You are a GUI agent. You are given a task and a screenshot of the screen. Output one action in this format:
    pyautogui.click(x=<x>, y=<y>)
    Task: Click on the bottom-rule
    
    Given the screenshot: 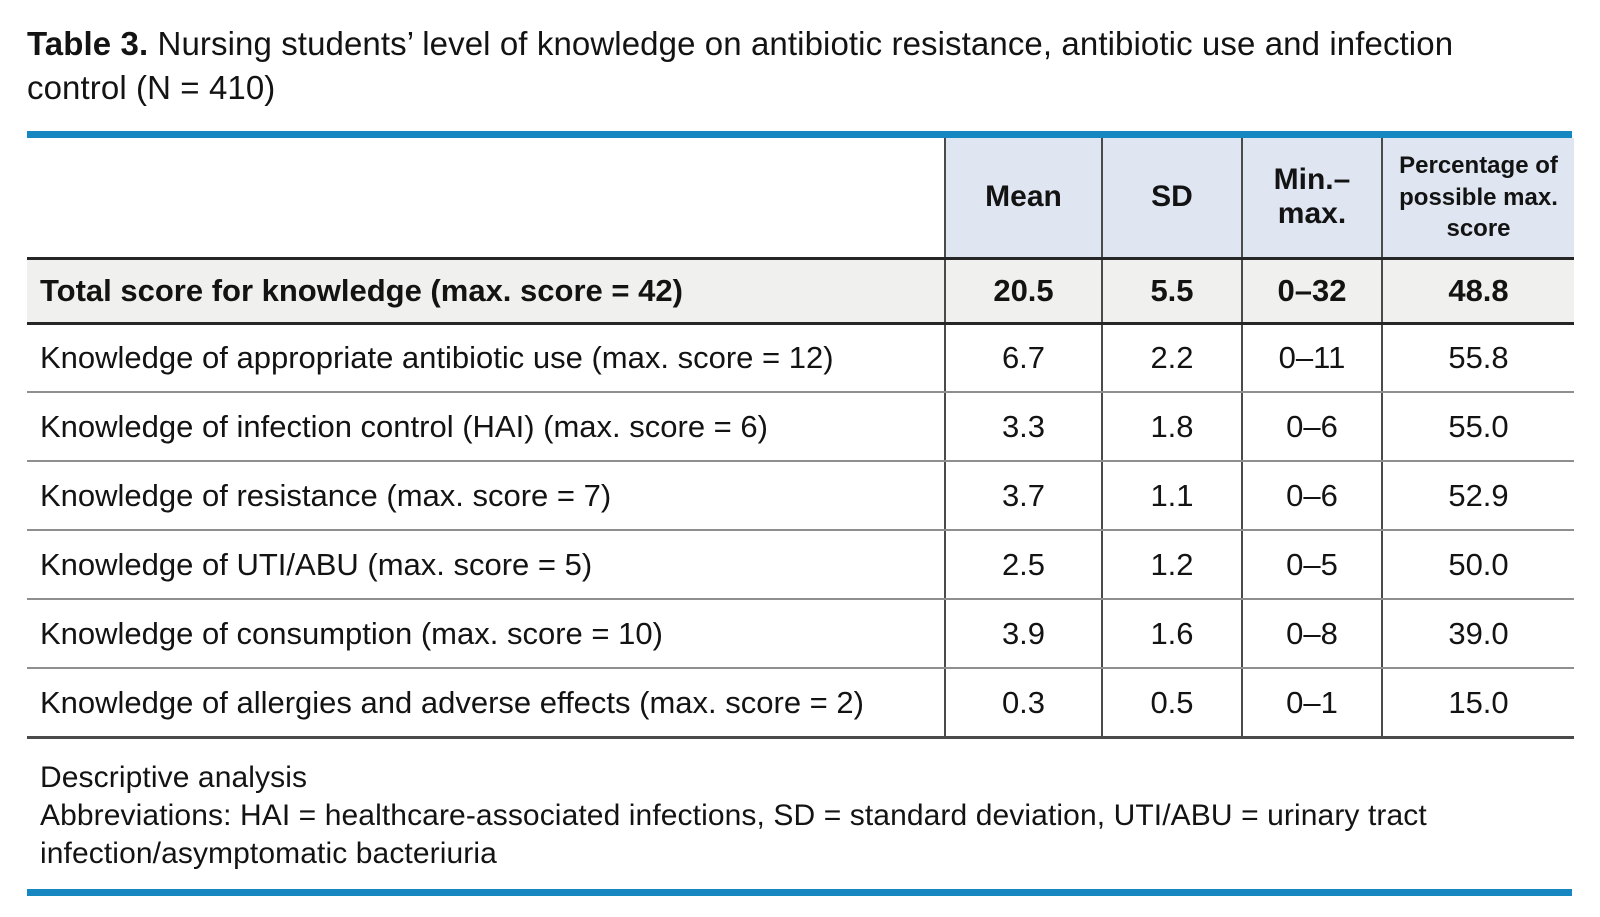 What is the action you would take?
    pyautogui.click(x=799, y=893)
    